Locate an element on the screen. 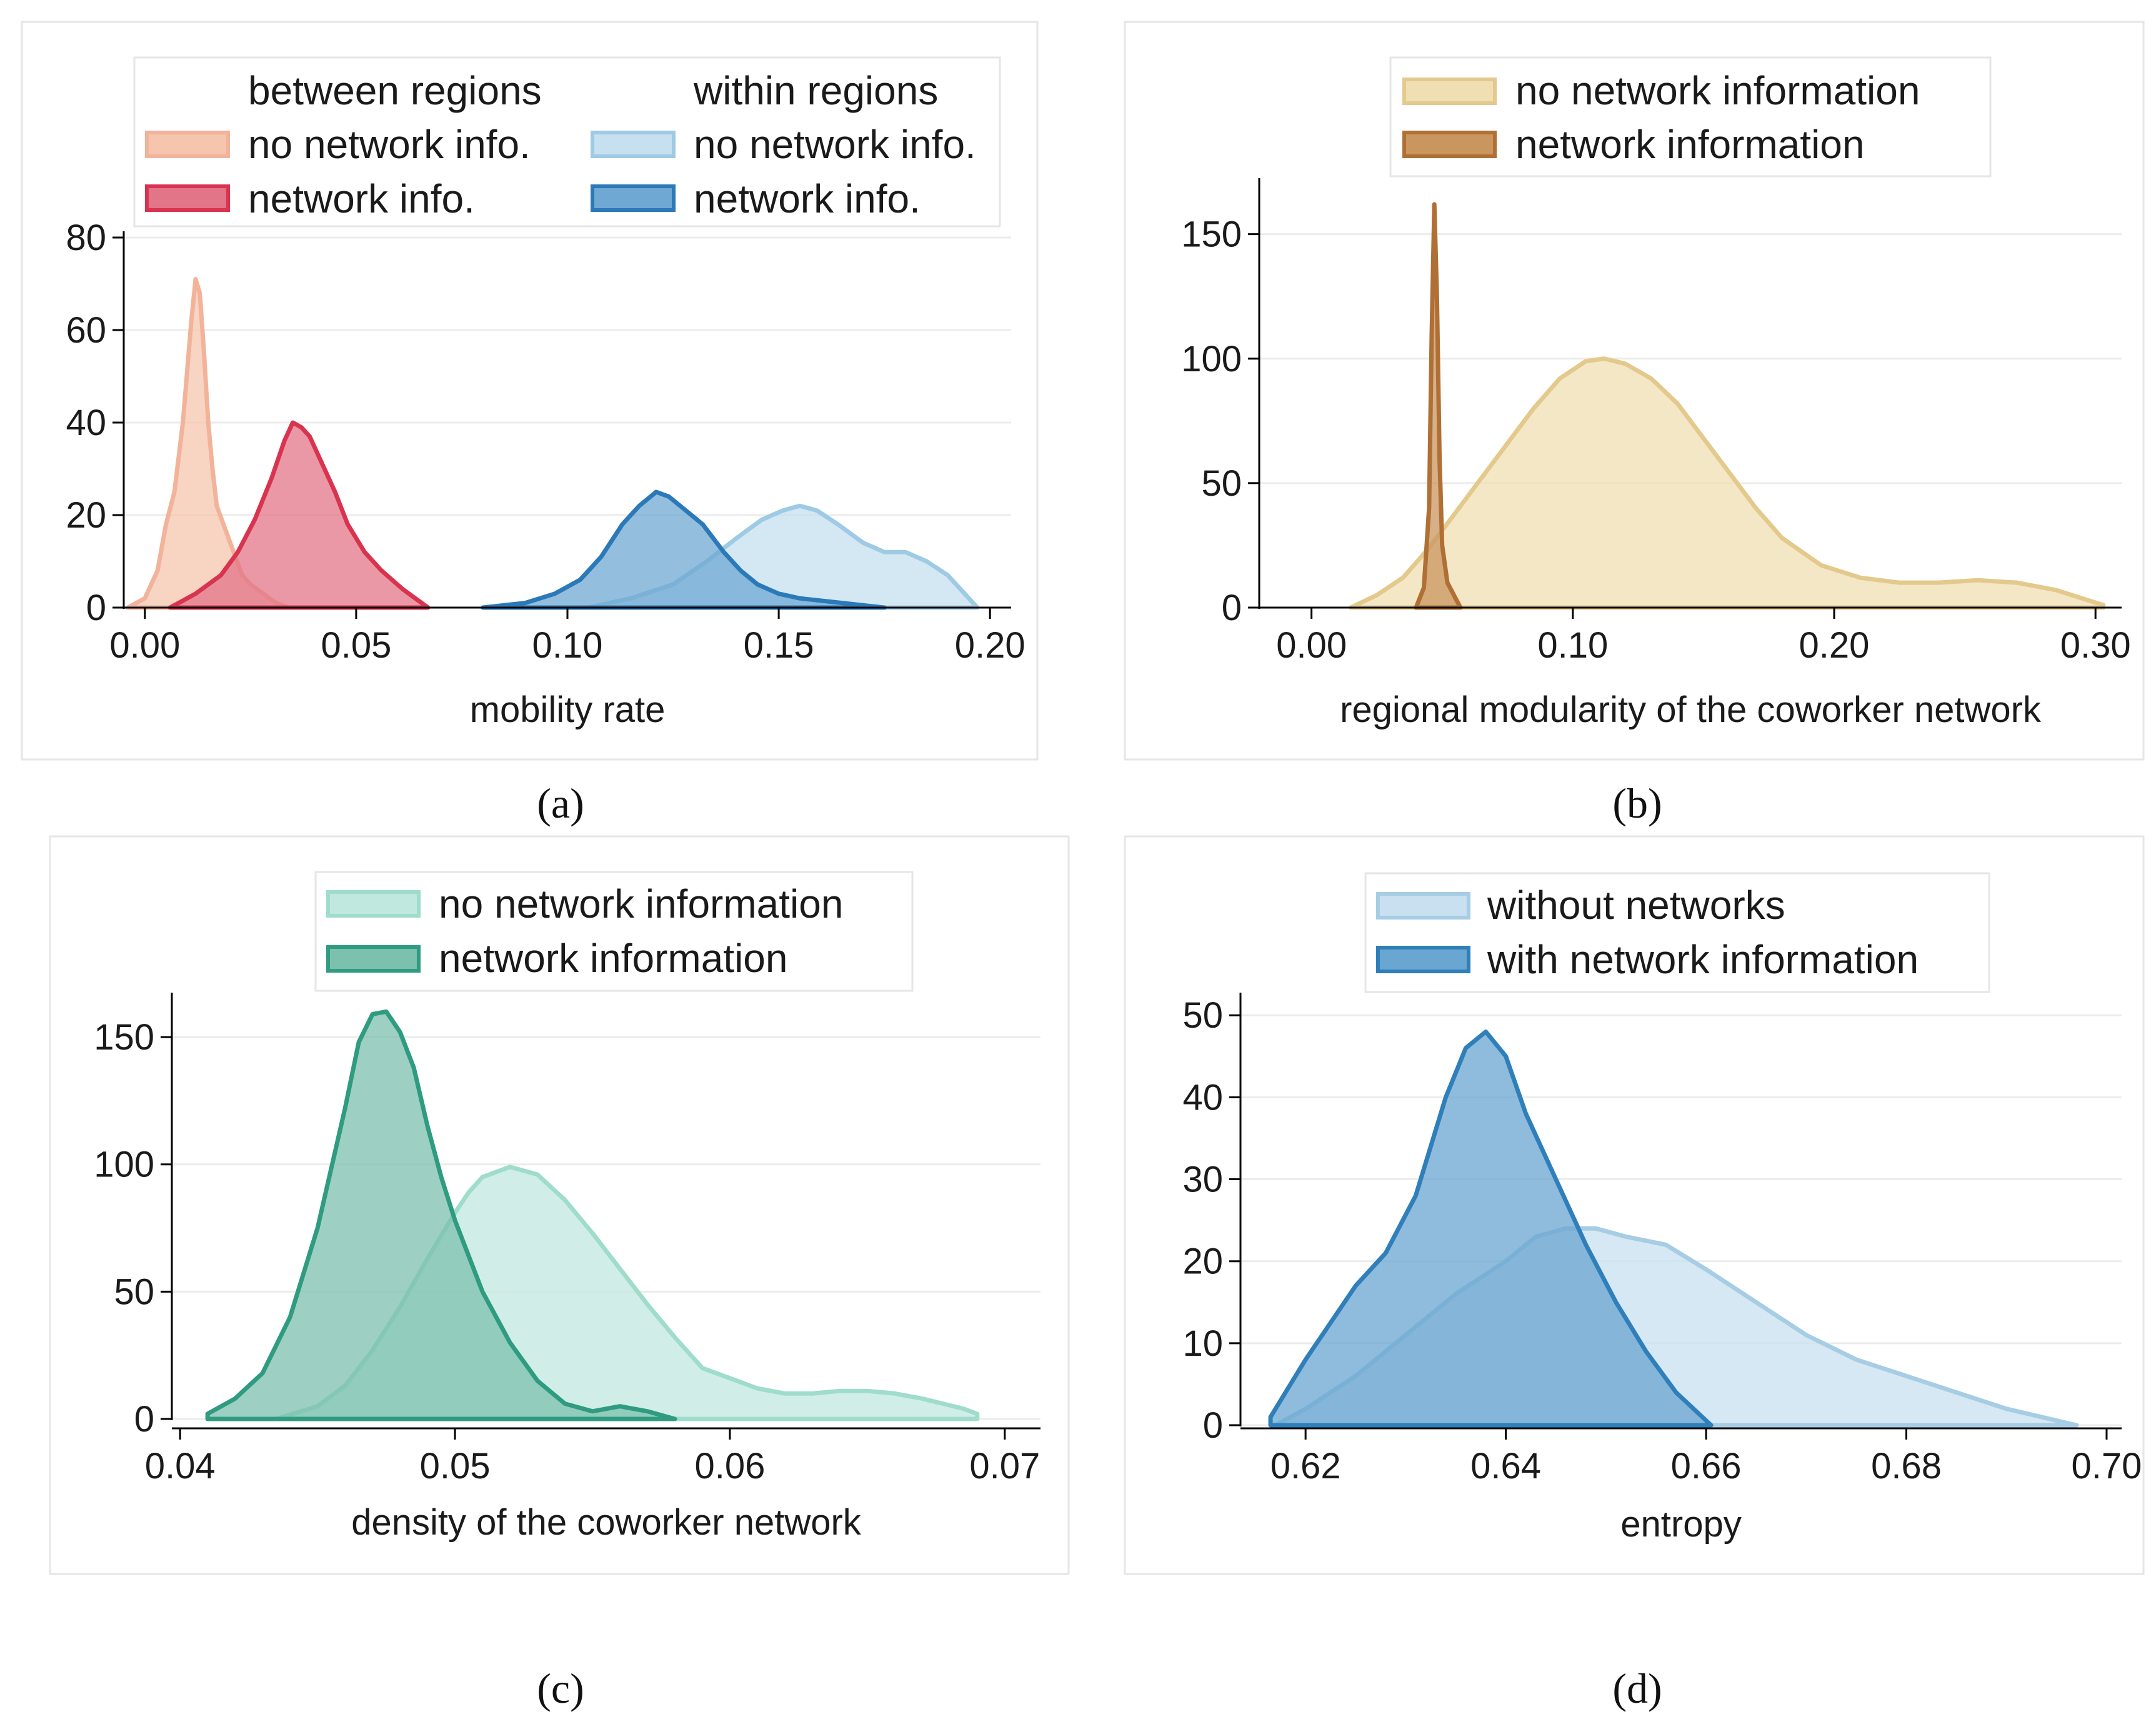 This screenshot has width=2156, height=1734. panel-a-legend is located at coordinates (567, 142).